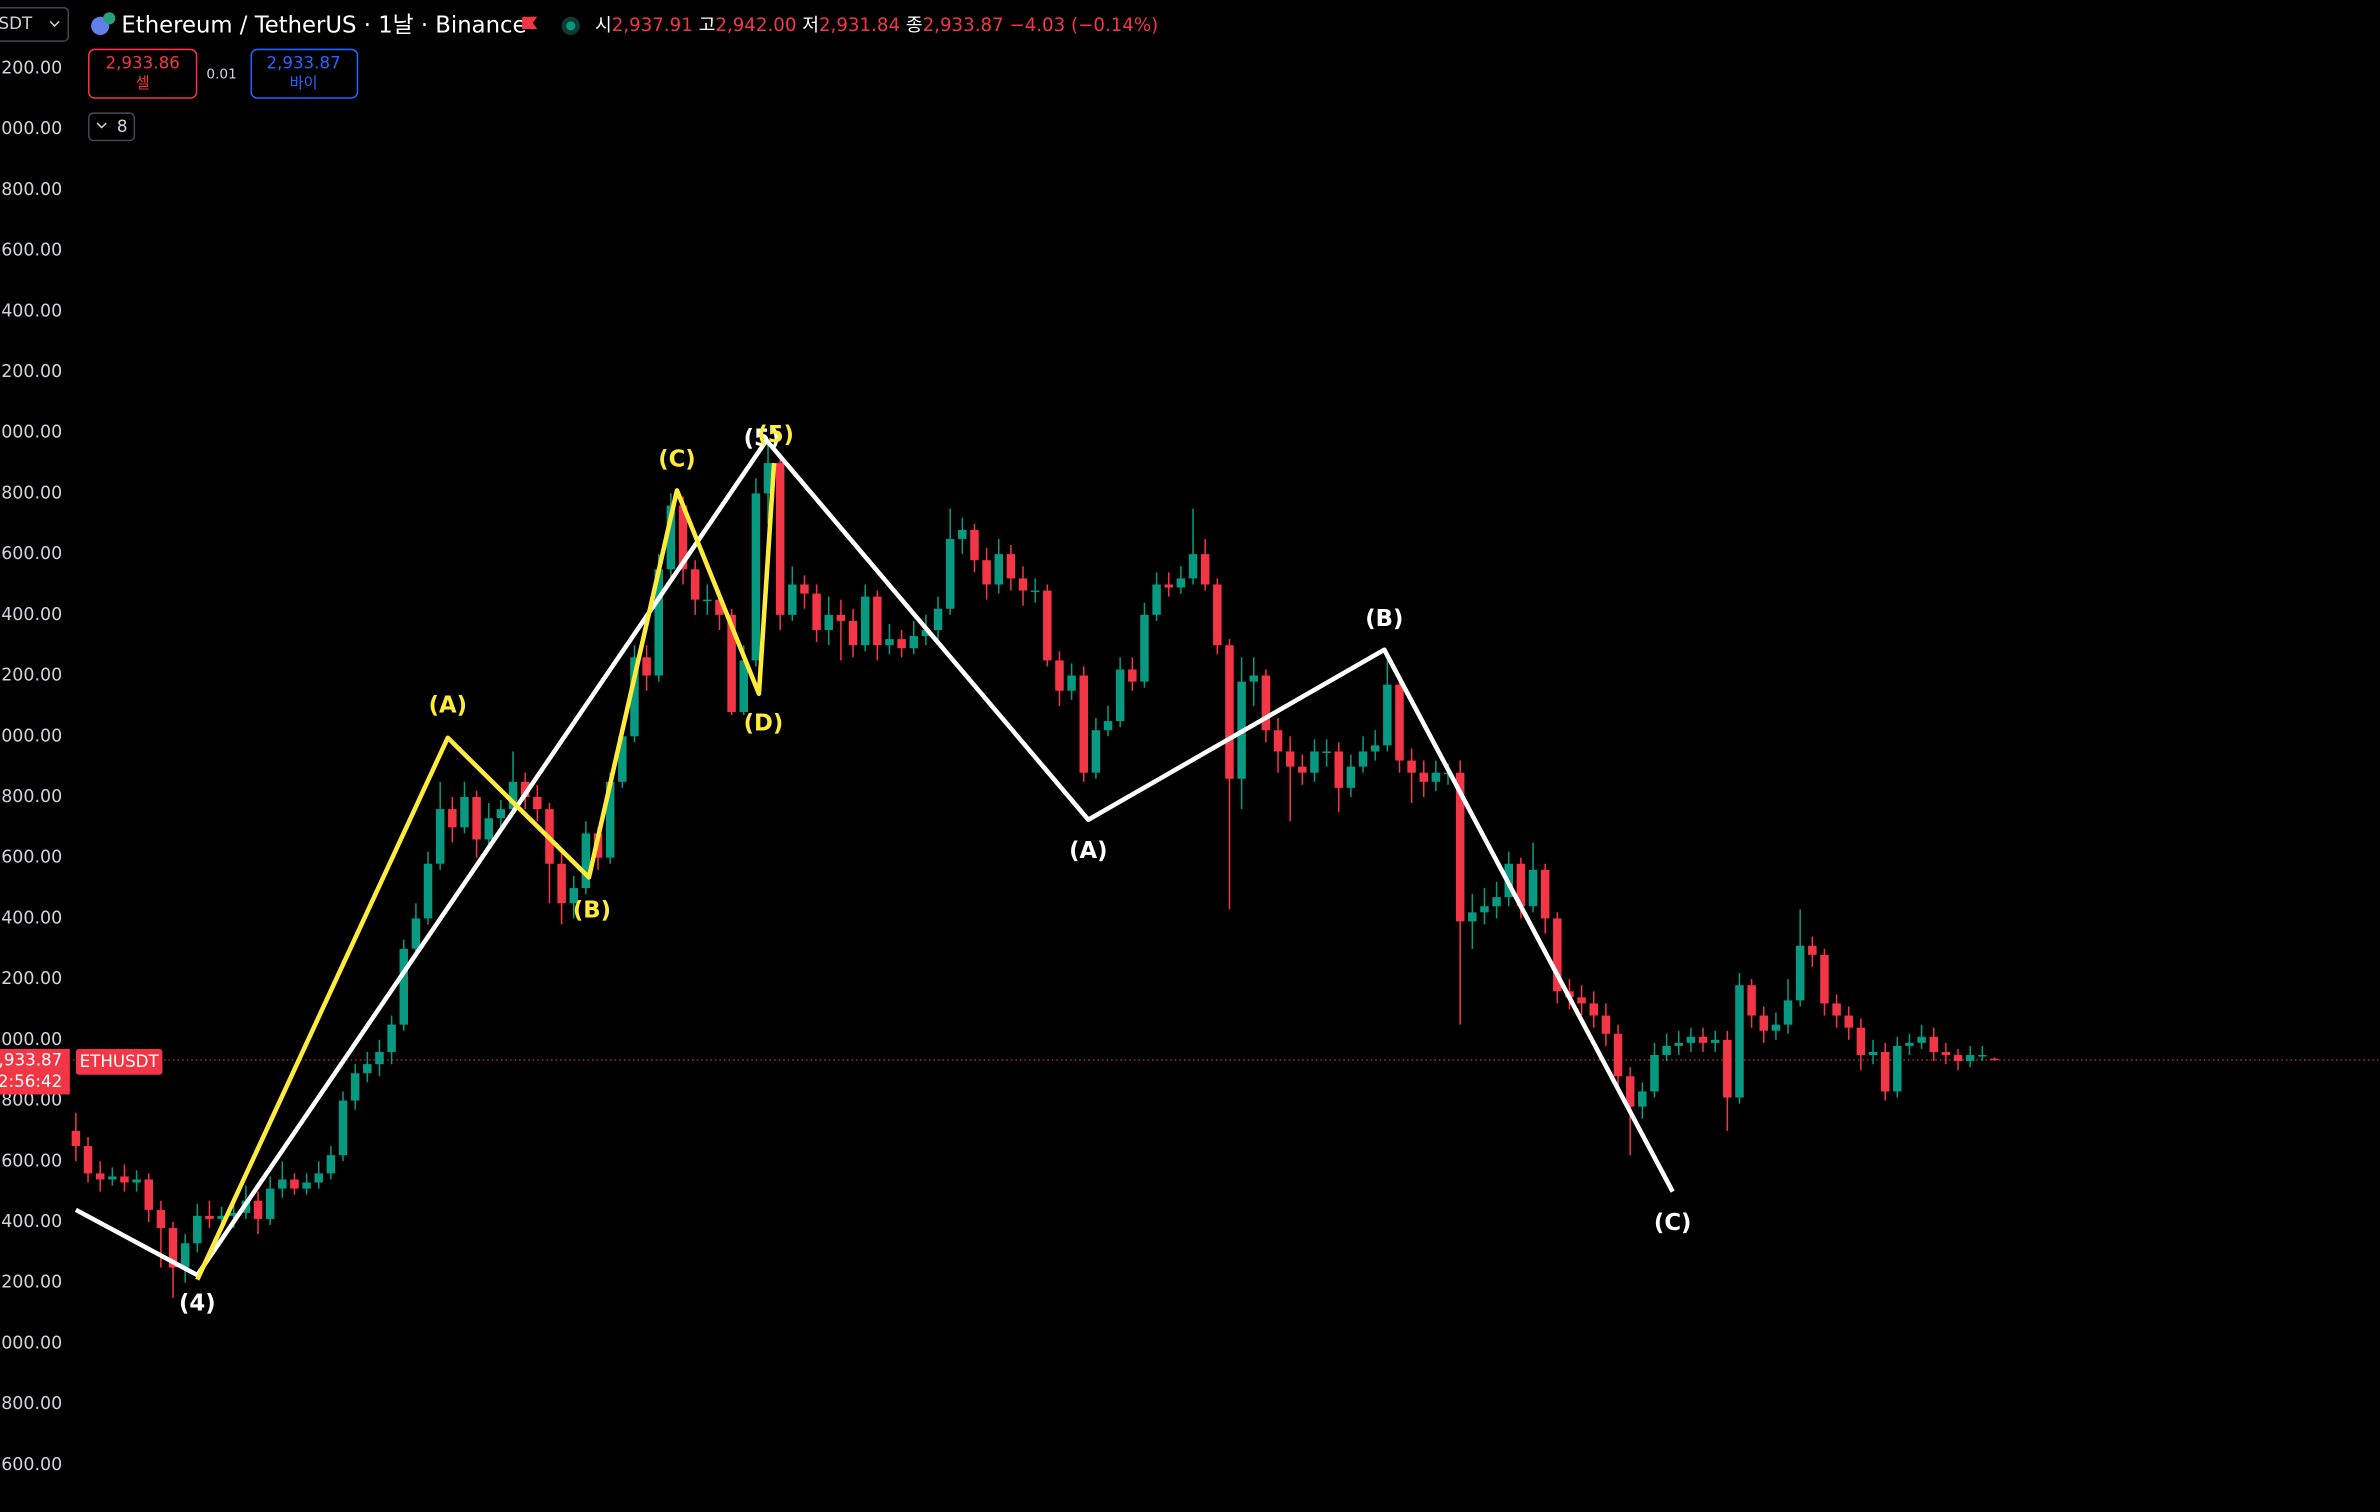 The image size is (2380, 1512). I want to click on y-tick-label: 2,800.00, so click(31, 1101).